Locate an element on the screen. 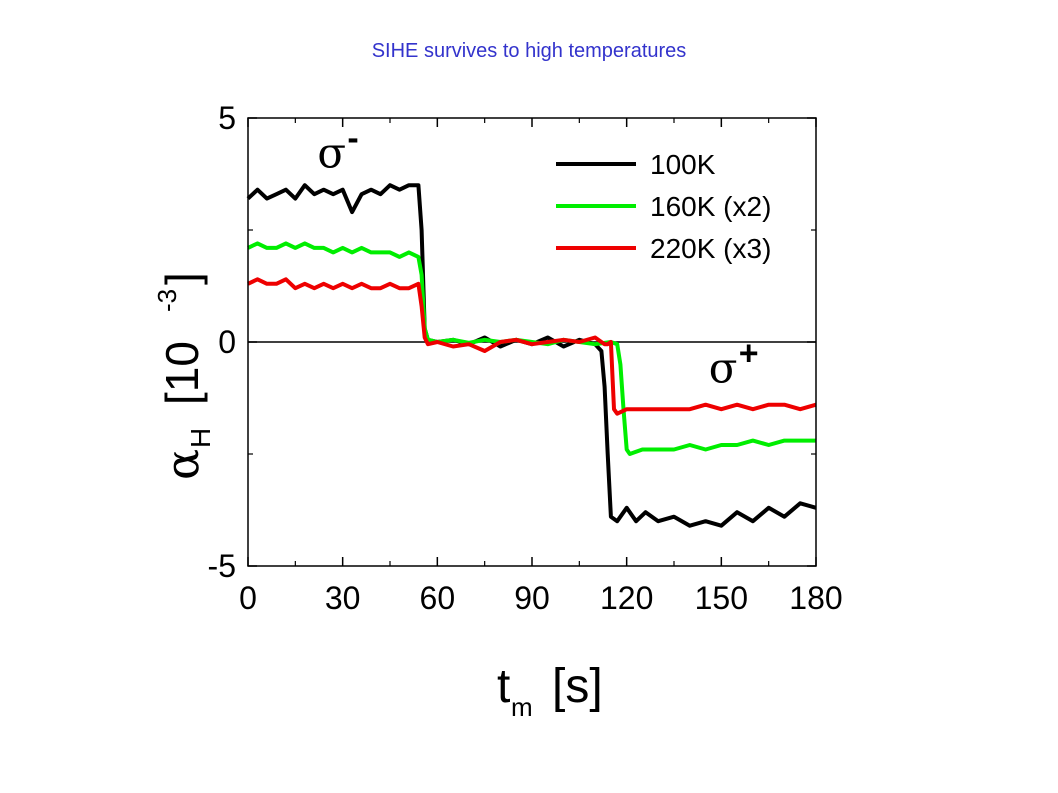  y-axis-label-exponent: -3 is located at coordinates (167, 300).